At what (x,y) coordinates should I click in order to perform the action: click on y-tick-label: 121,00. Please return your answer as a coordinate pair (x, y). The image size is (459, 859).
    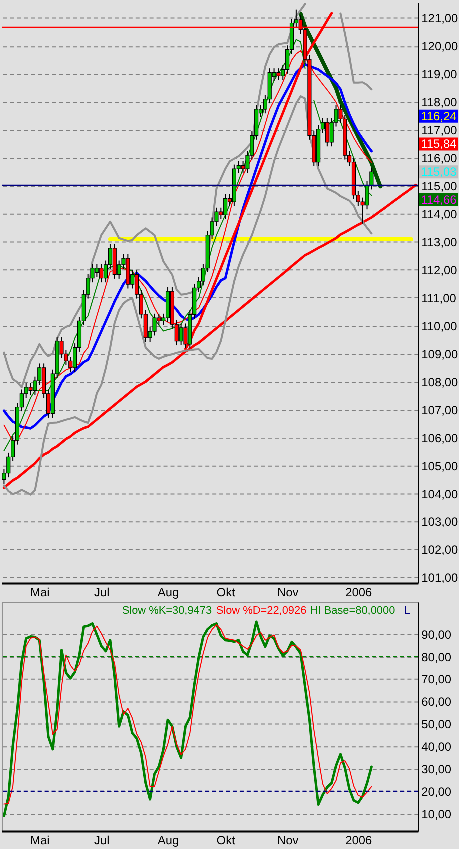
    Looking at the image, I should click on (440, 19).